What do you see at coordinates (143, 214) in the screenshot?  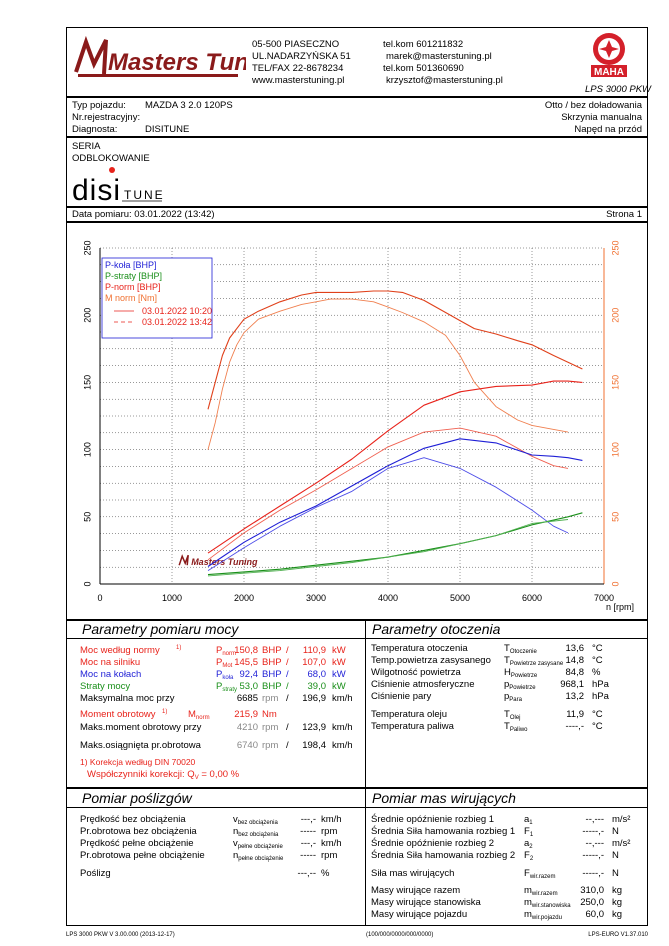 I see `measurement-date: Data pomiaru: 03.01.2022 (13:42)` at bounding box center [143, 214].